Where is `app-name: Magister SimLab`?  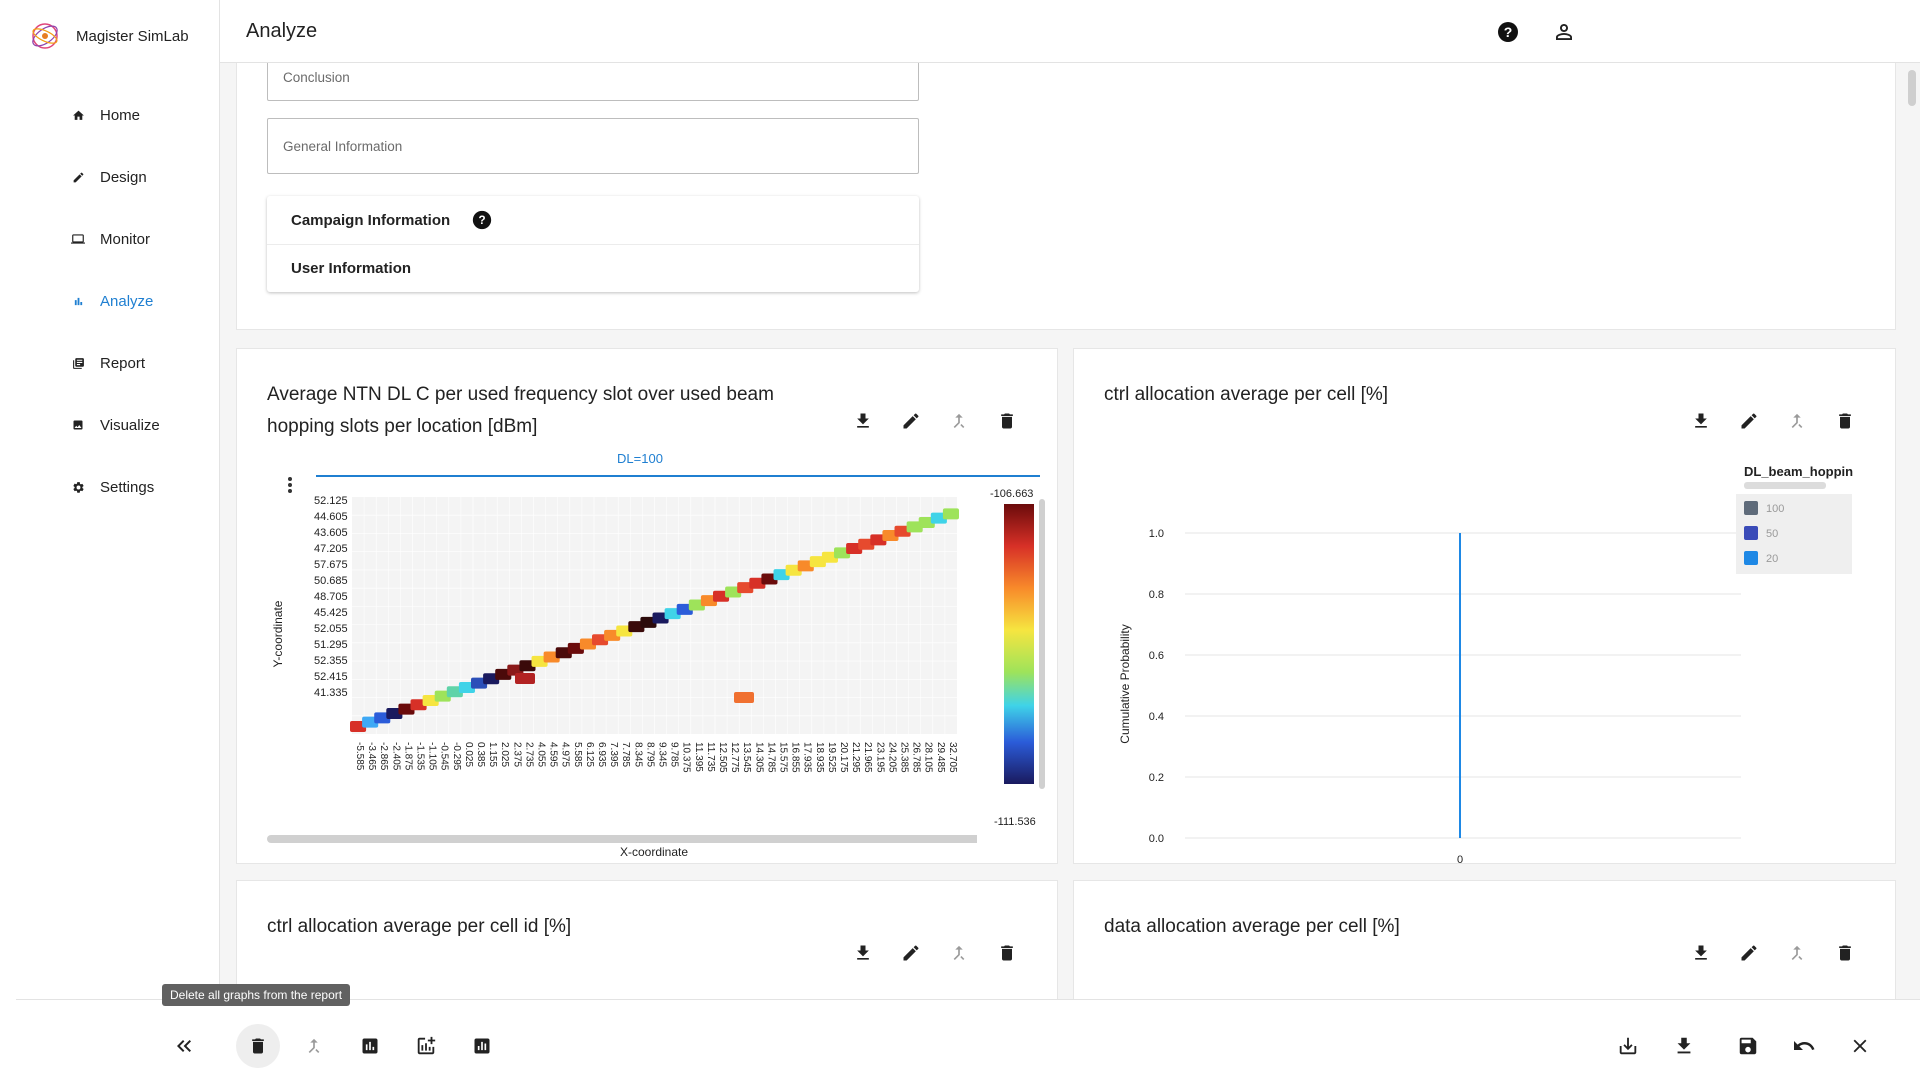
app-name: Magister SimLab is located at coordinates (132, 36).